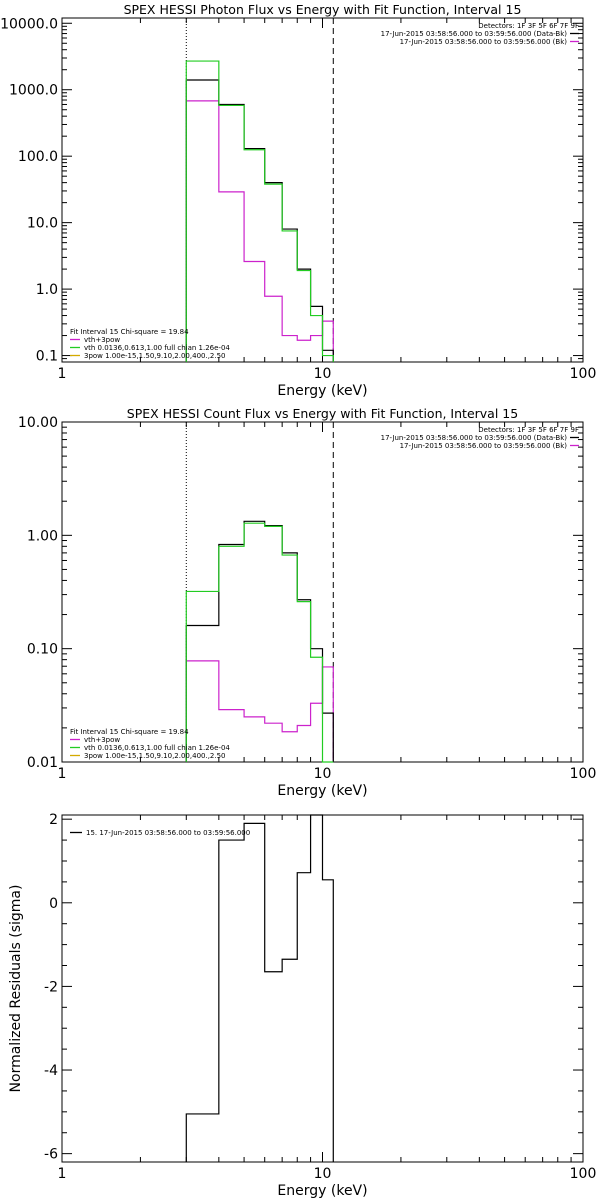 This screenshot has height=1200, width=600. Describe the element at coordinates (51, 987) in the screenshot. I see `y-tick-label: -2` at that location.